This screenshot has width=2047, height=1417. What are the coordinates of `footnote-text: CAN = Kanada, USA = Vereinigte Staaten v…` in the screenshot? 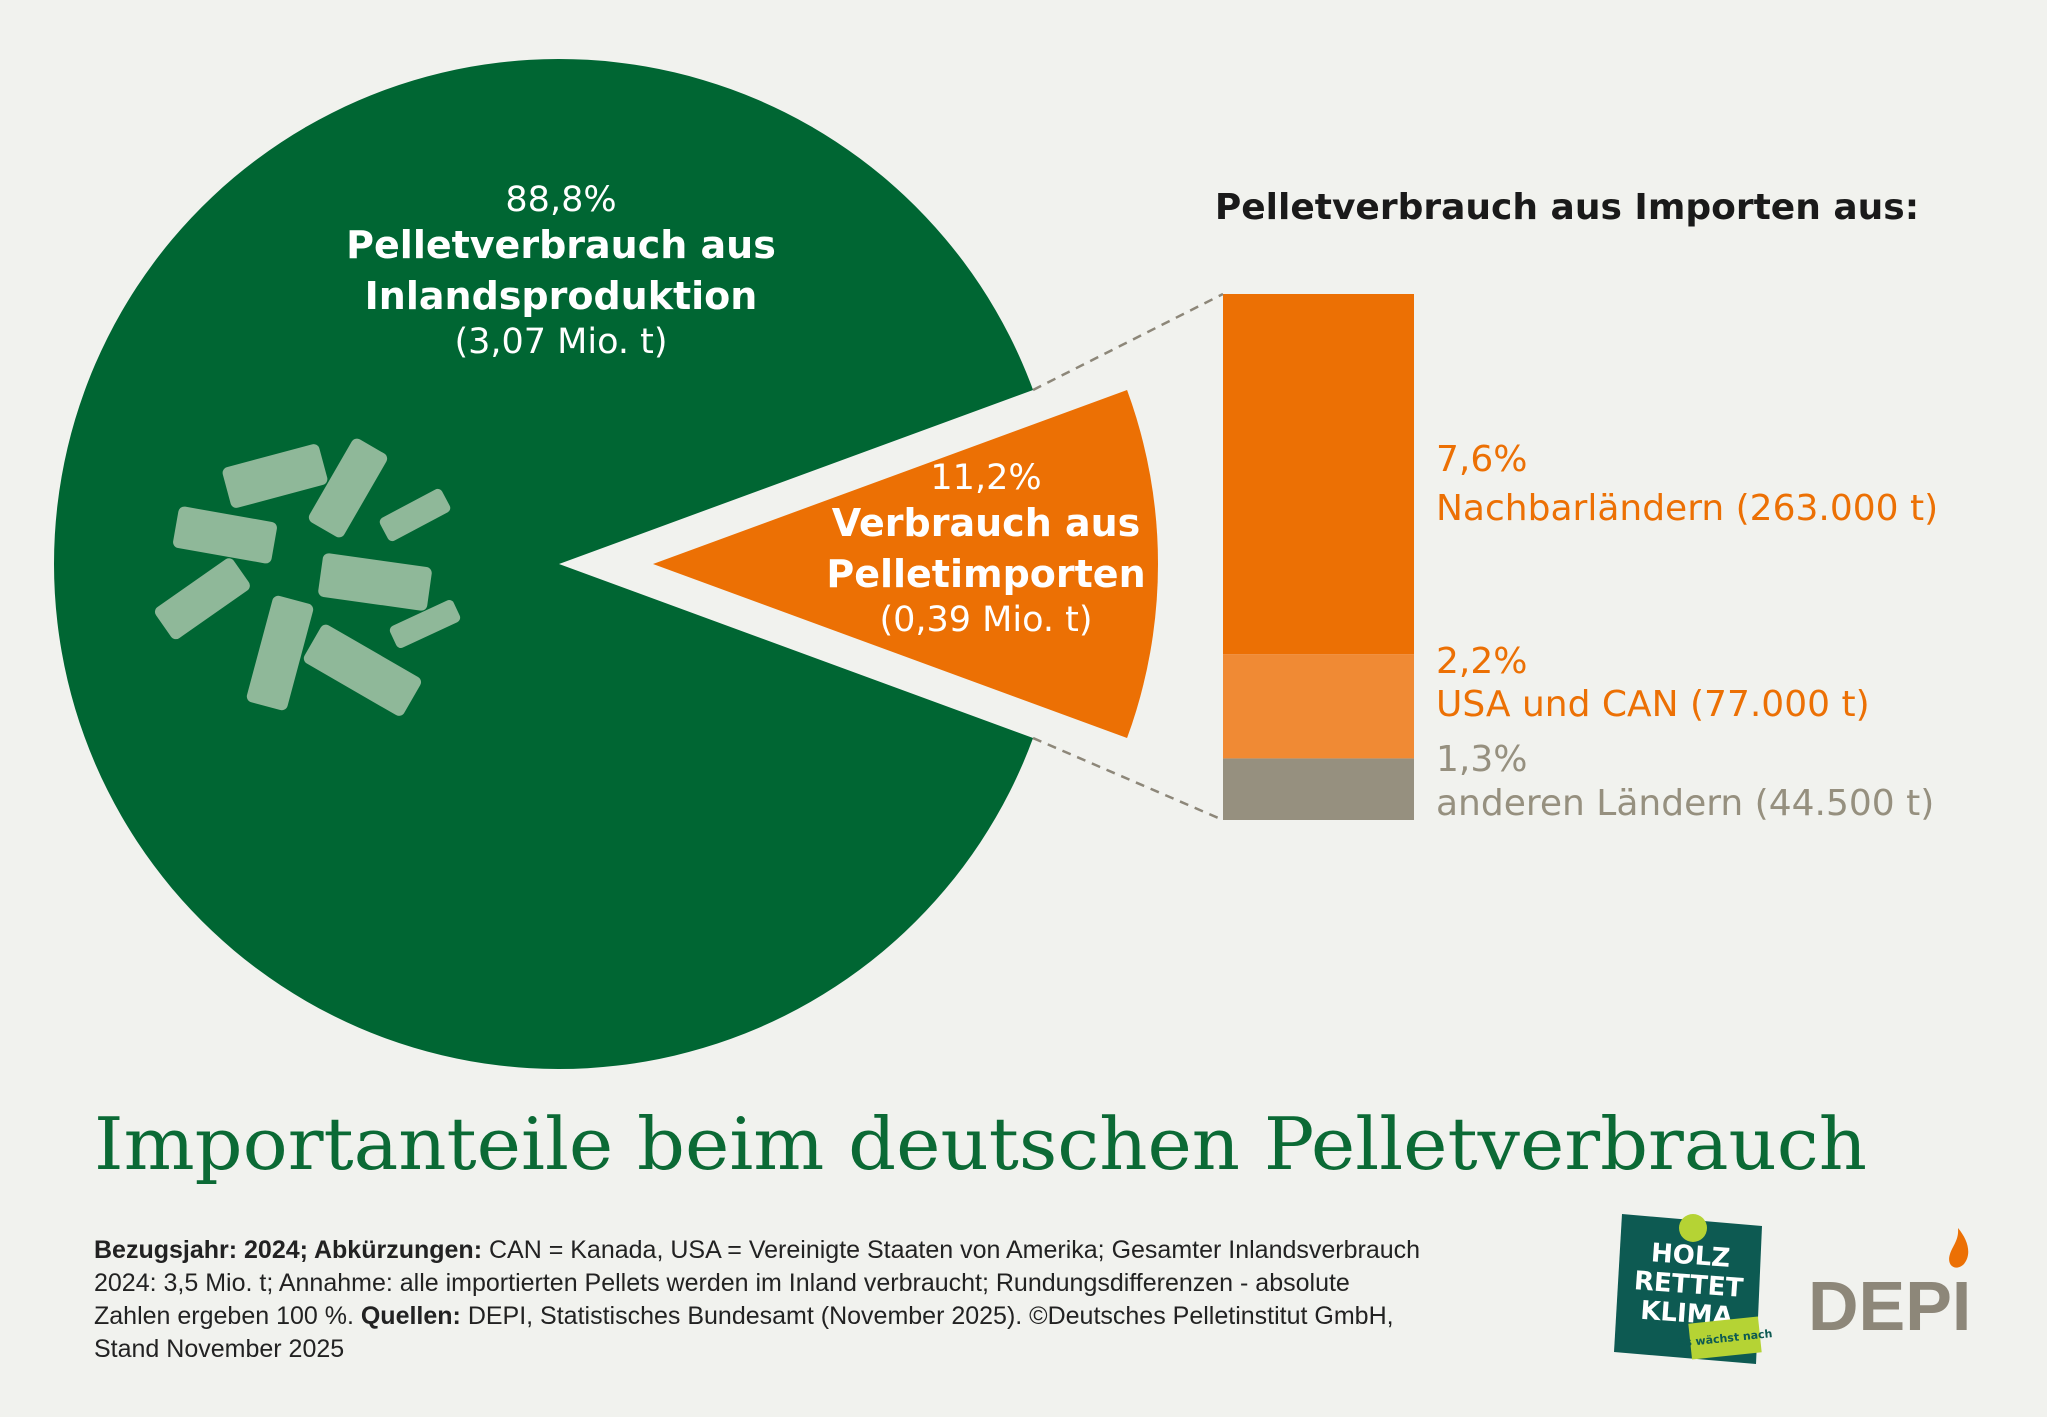 It's located at (757, 1283).